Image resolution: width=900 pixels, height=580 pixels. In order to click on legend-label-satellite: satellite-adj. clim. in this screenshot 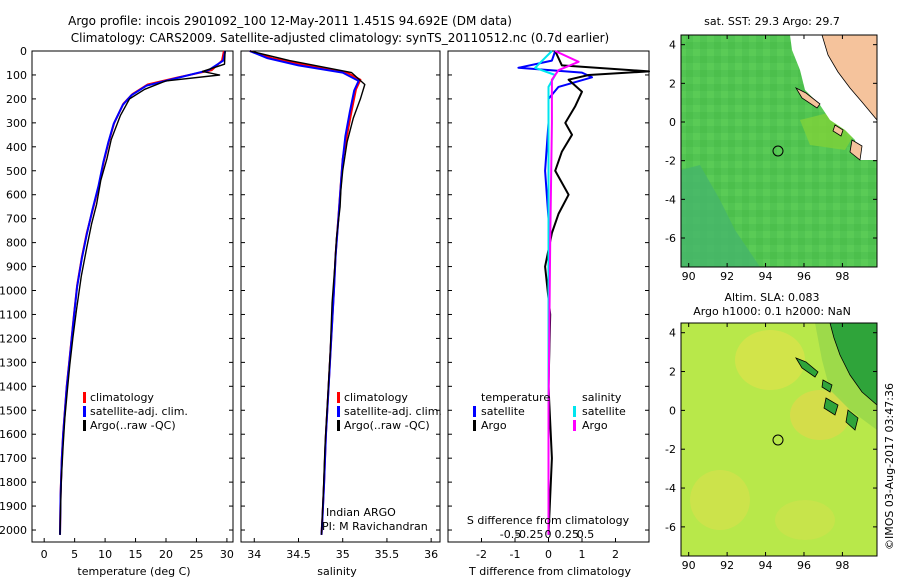, I will do `click(139, 411)`.